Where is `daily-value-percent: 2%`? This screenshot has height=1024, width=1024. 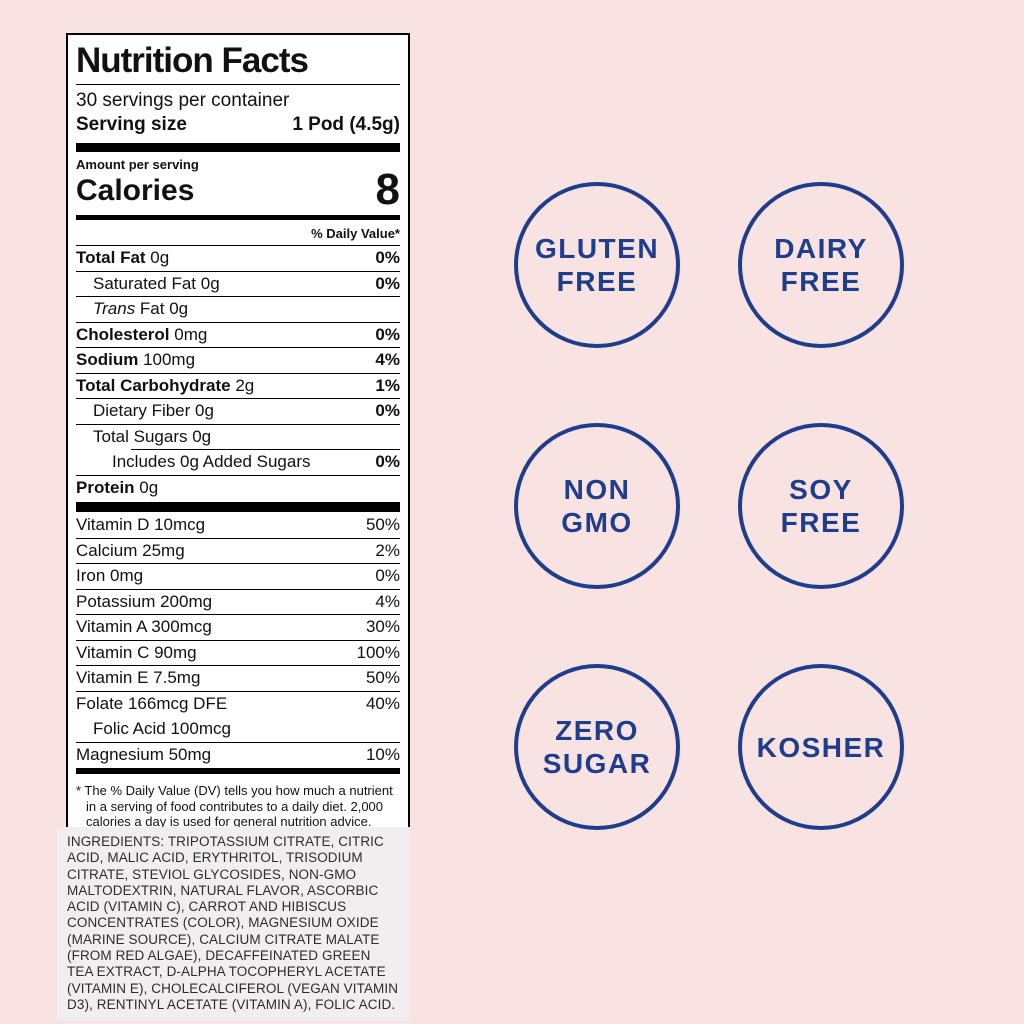 daily-value-percent: 2% is located at coordinates (387, 550).